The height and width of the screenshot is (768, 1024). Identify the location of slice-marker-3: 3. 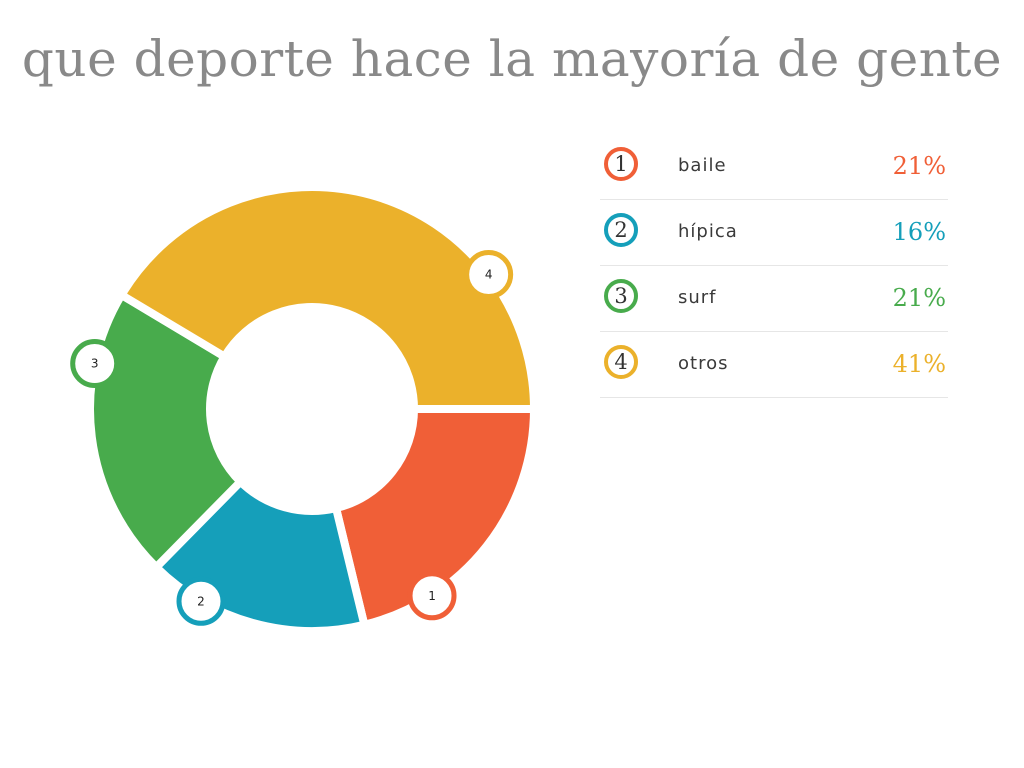
(95, 364).